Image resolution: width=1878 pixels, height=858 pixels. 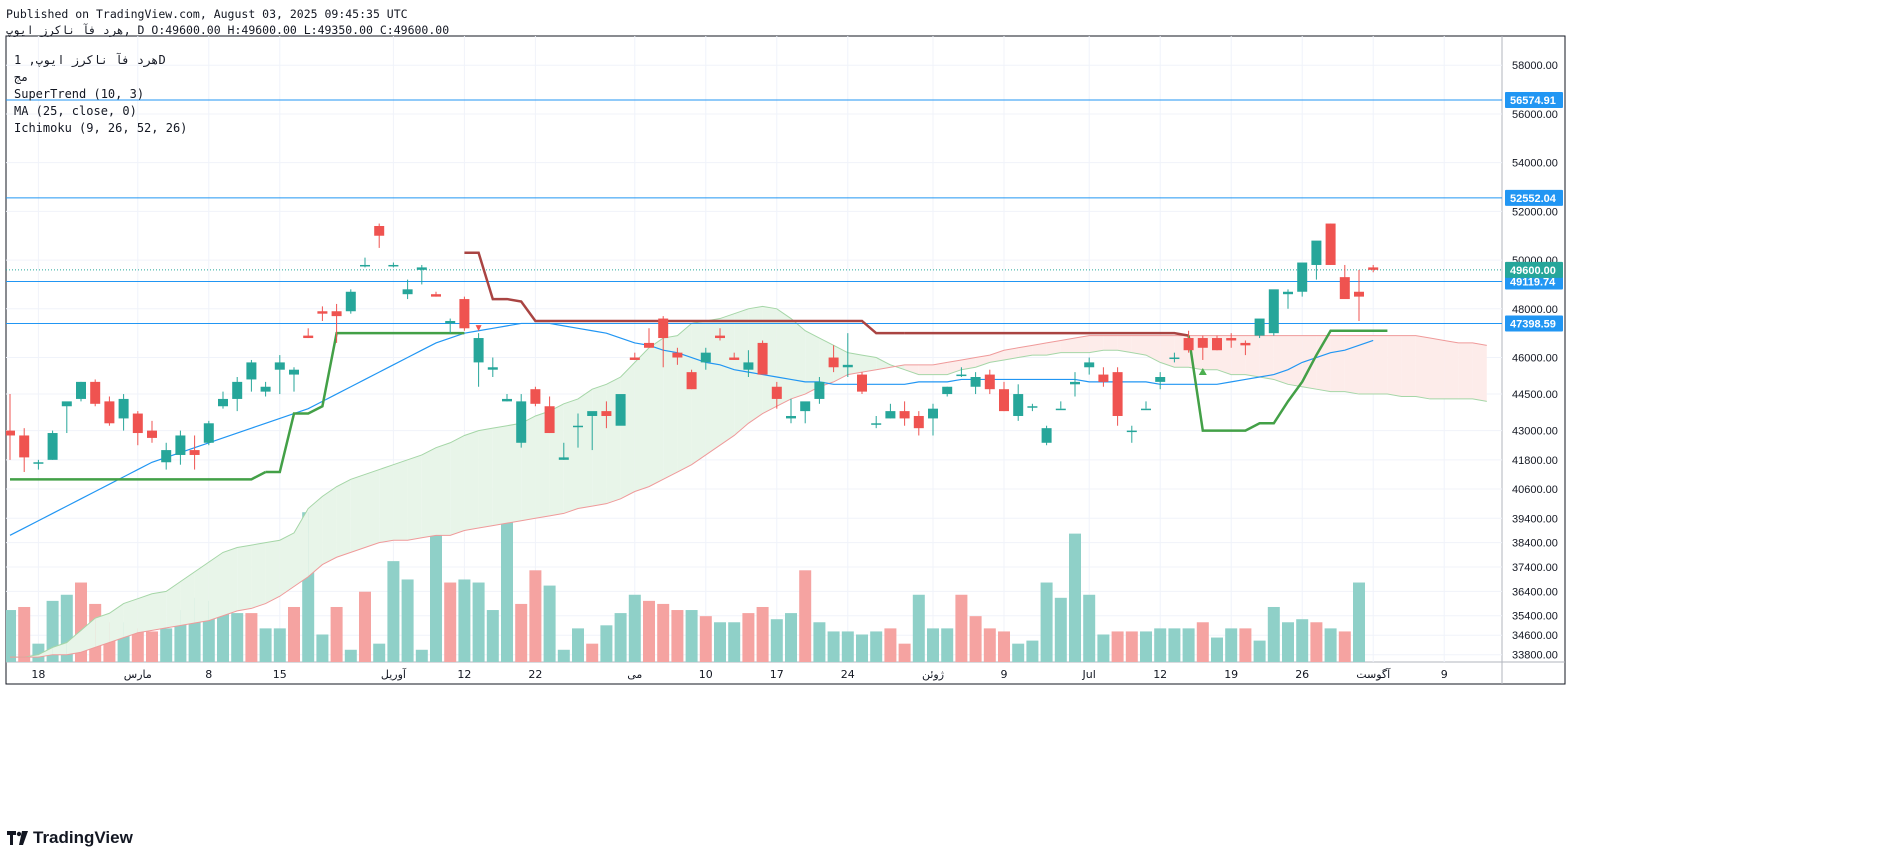 I want to click on tradingview-logo-icon, so click(x=17, y=838).